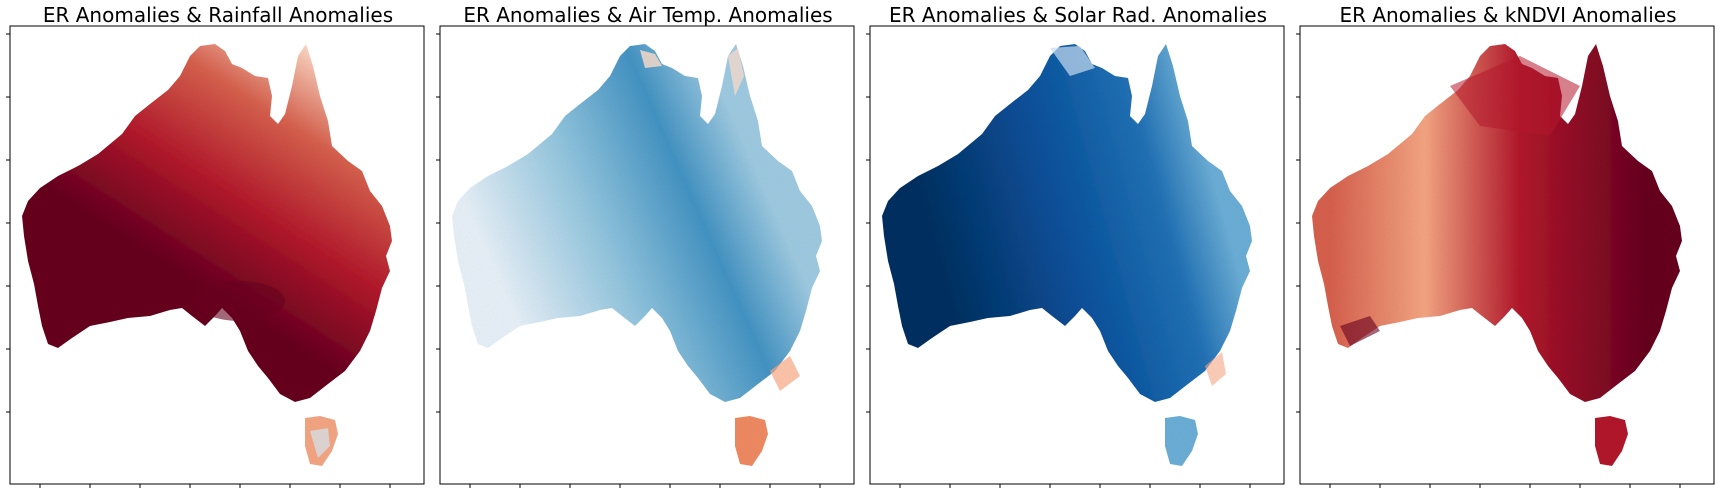 The image size is (1720, 496). Describe the element at coordinates (648, 15) in the screenshot. I see `panel-title-air-temp: ER Anomalies & Air Temp. Anomalies` at that location.